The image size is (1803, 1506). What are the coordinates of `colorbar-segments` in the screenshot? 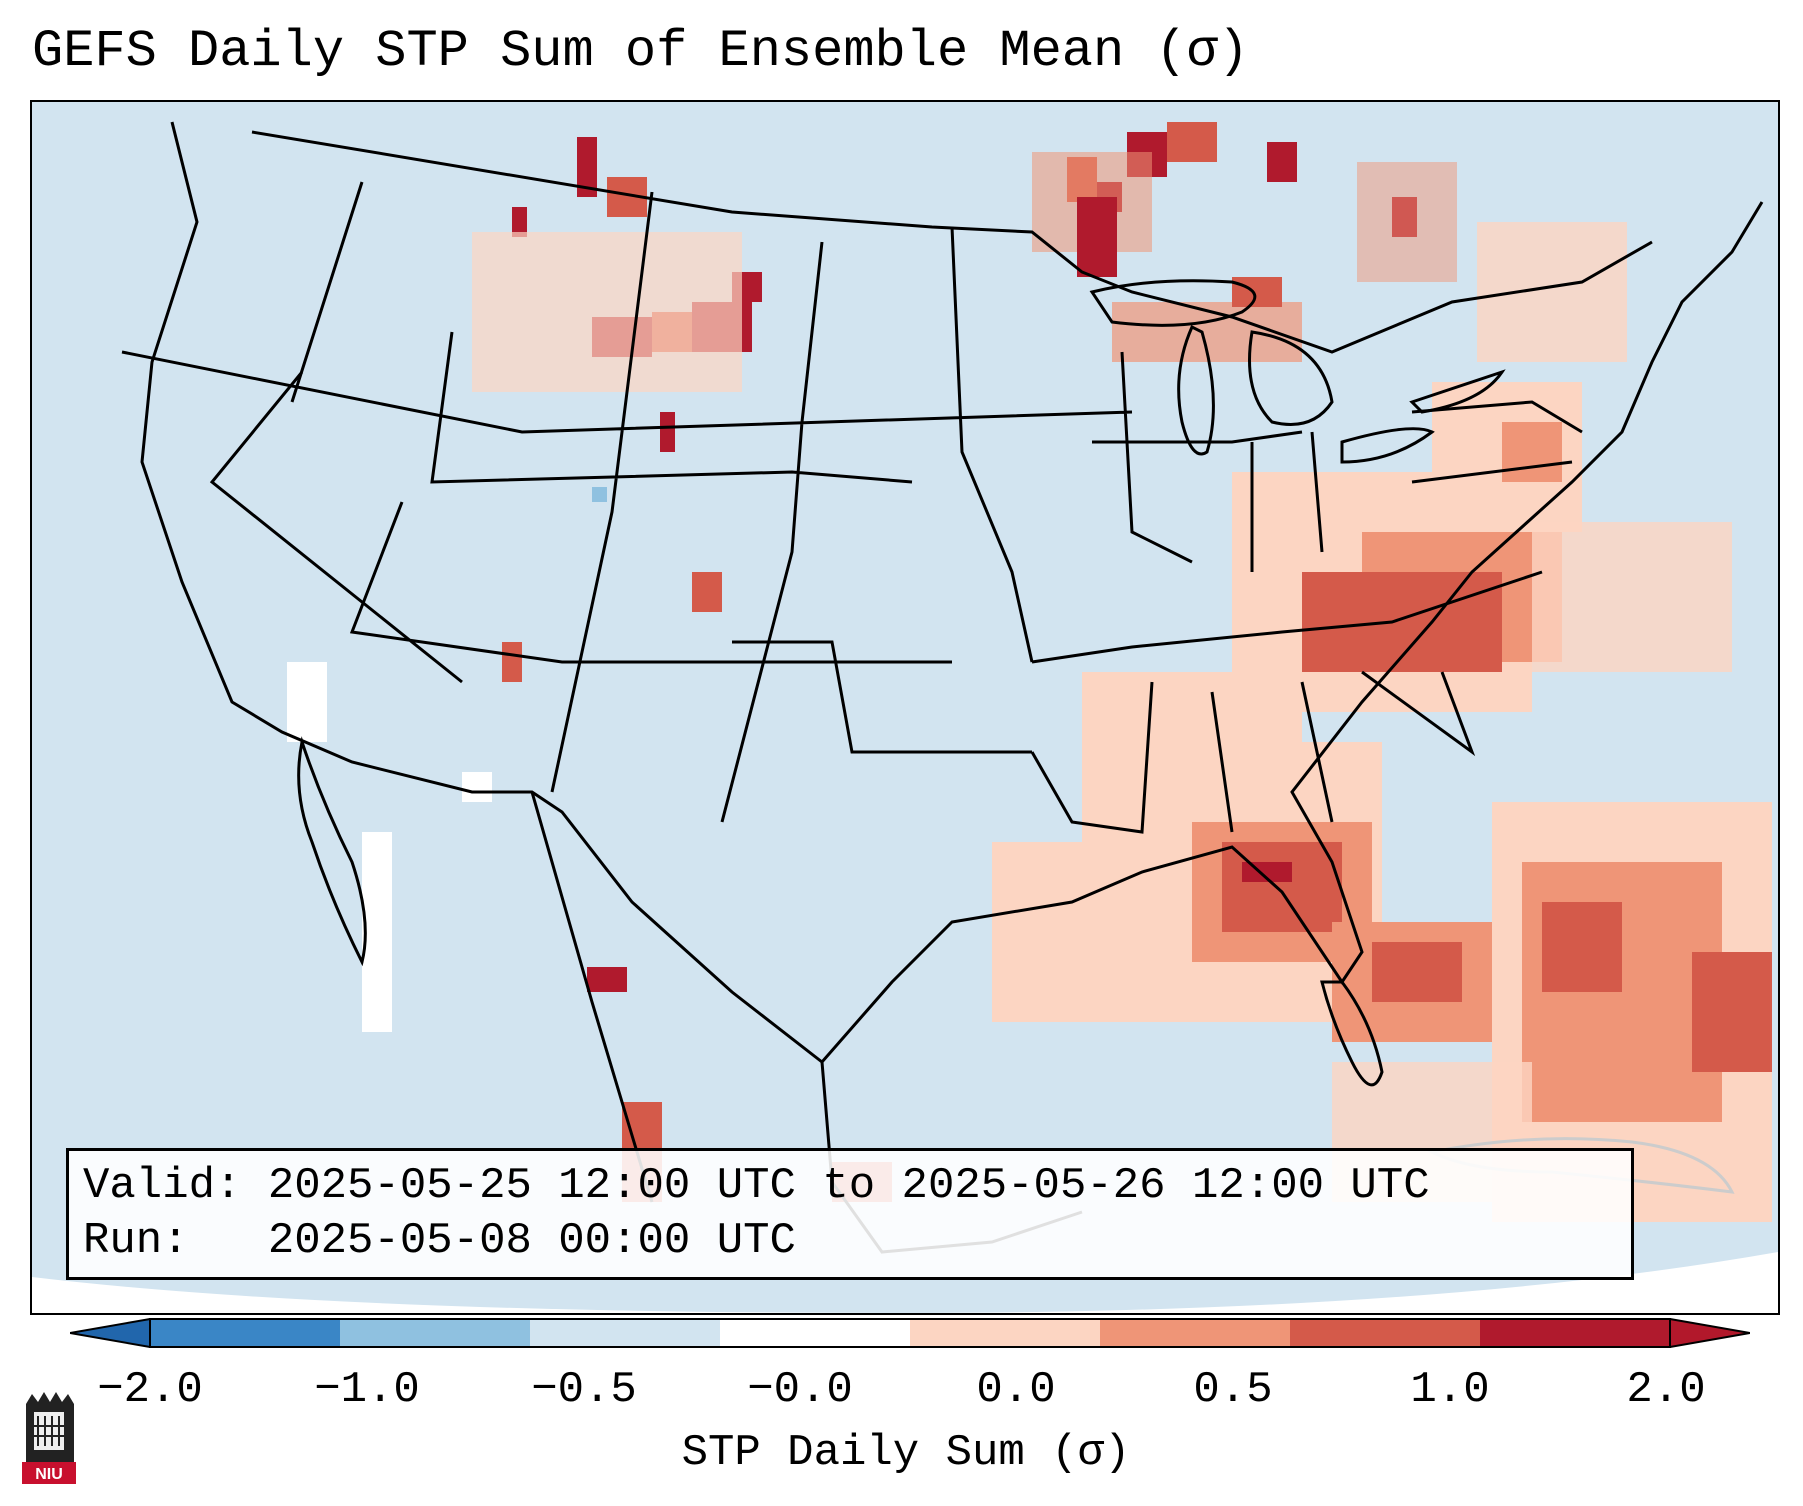 It's located at (910, 1333).